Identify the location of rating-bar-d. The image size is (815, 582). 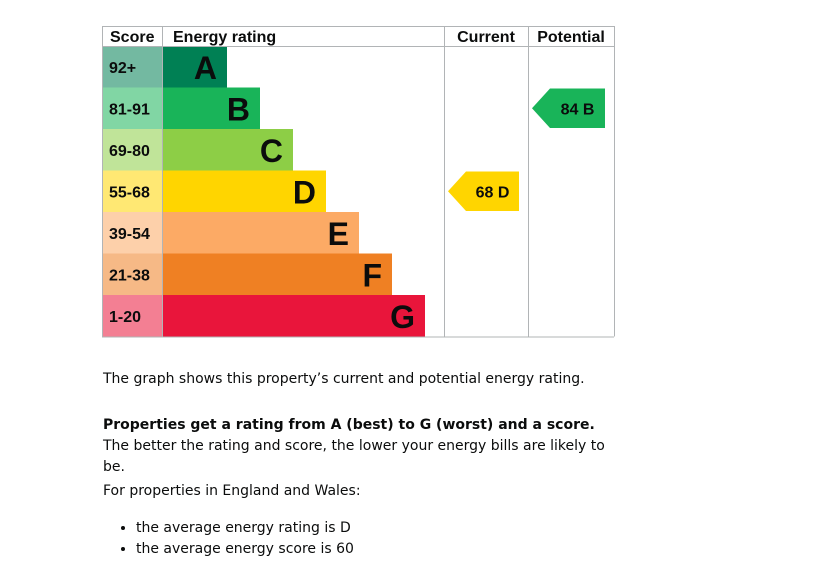
(244, 191).